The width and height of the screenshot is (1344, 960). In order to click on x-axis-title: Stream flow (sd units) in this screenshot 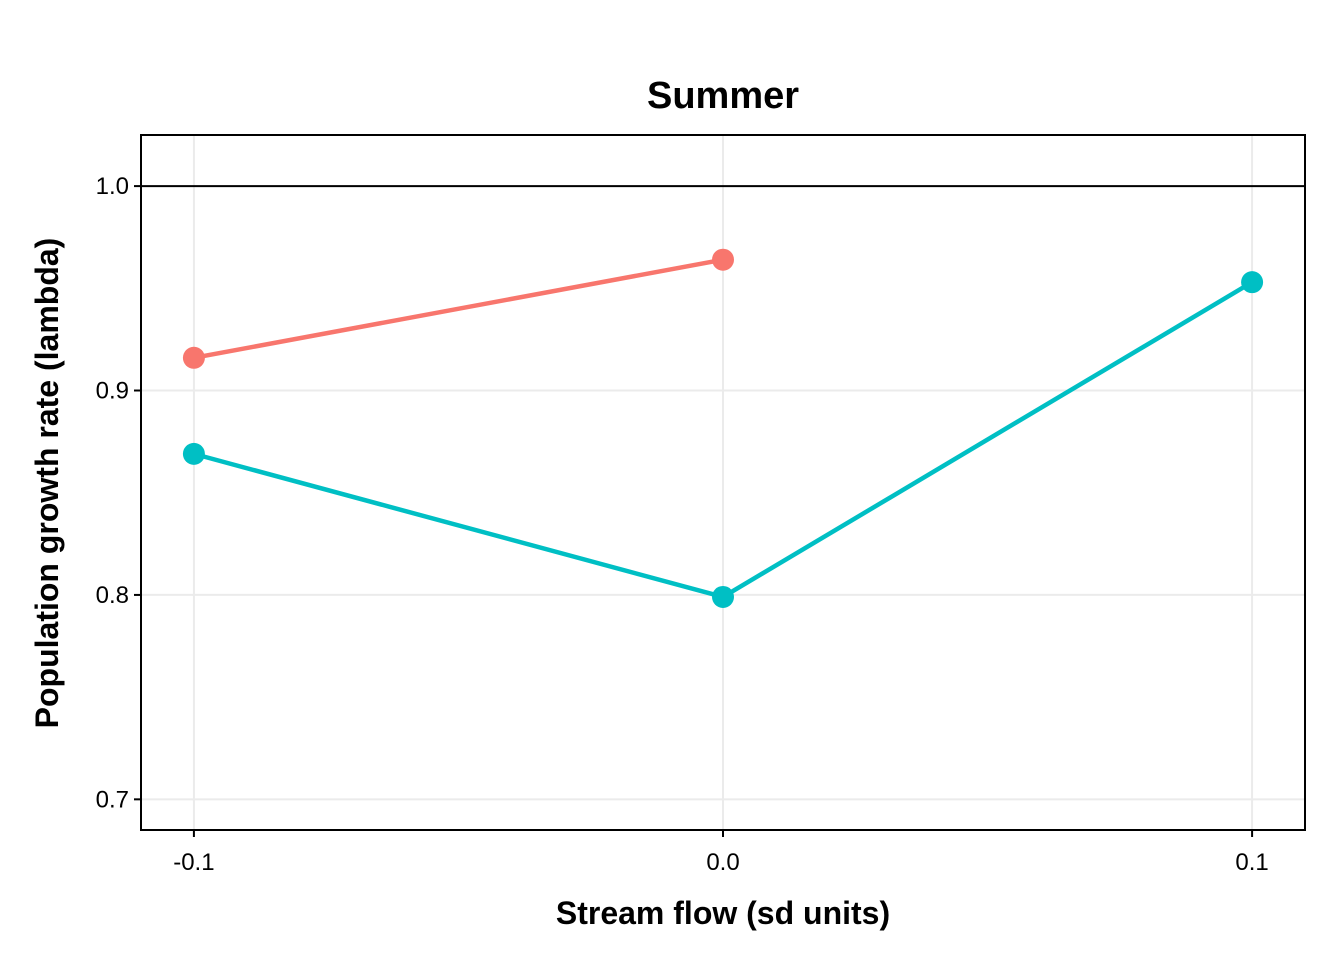, I will do `click(723, 913)`.